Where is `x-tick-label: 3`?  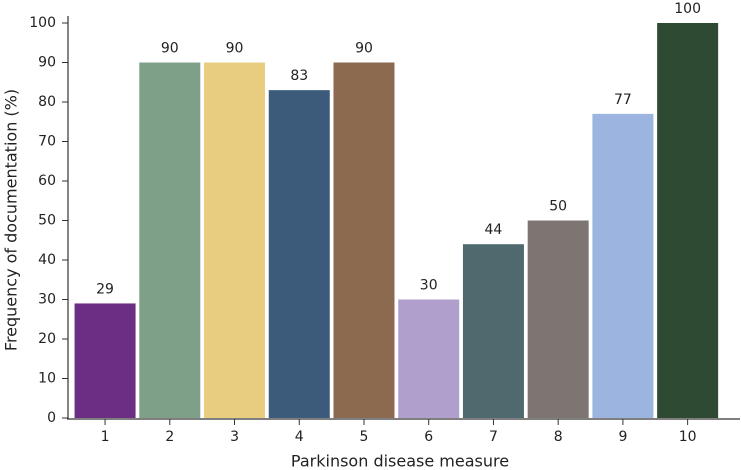
x-tick-label: 3 is located at coordinates (234, 437).